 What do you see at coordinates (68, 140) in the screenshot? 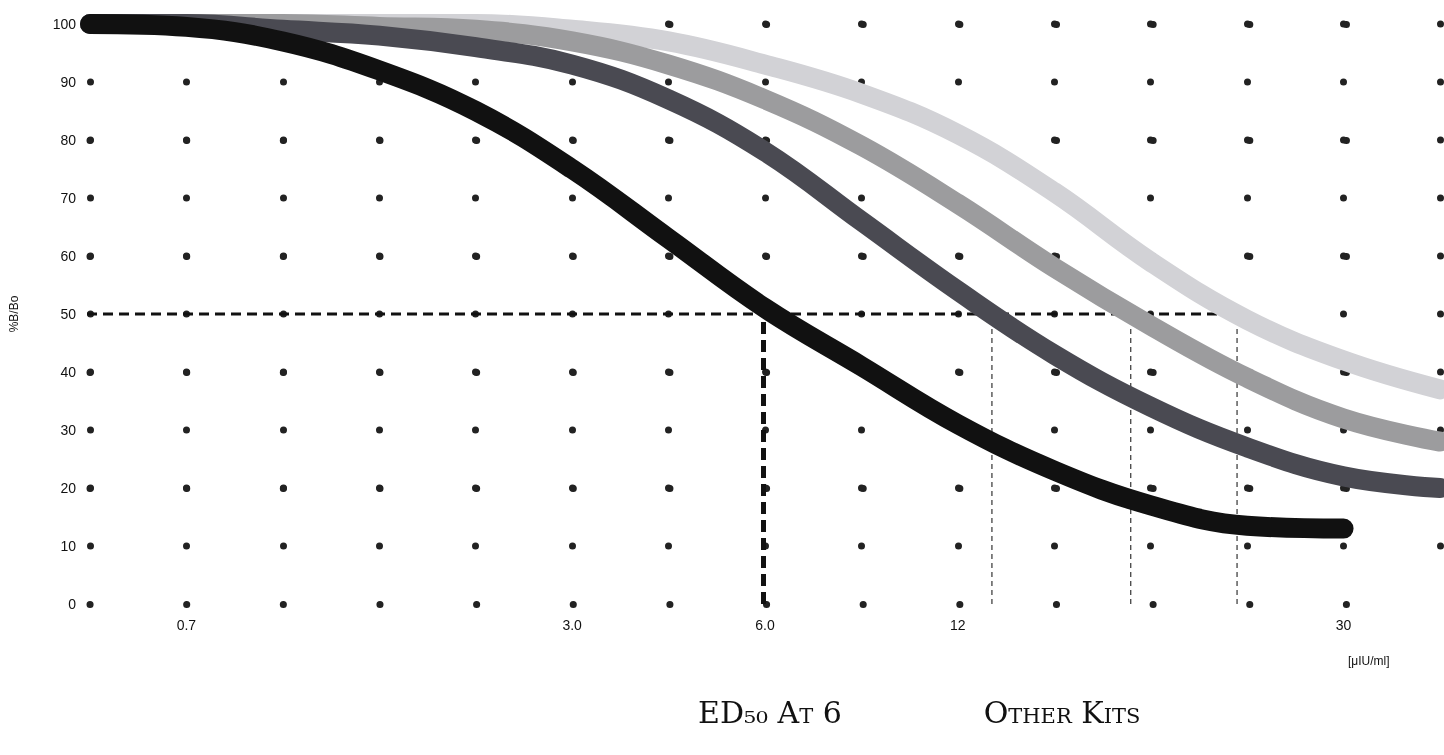
I see `y-tick-label: 80` at bounding box center [68, 140].